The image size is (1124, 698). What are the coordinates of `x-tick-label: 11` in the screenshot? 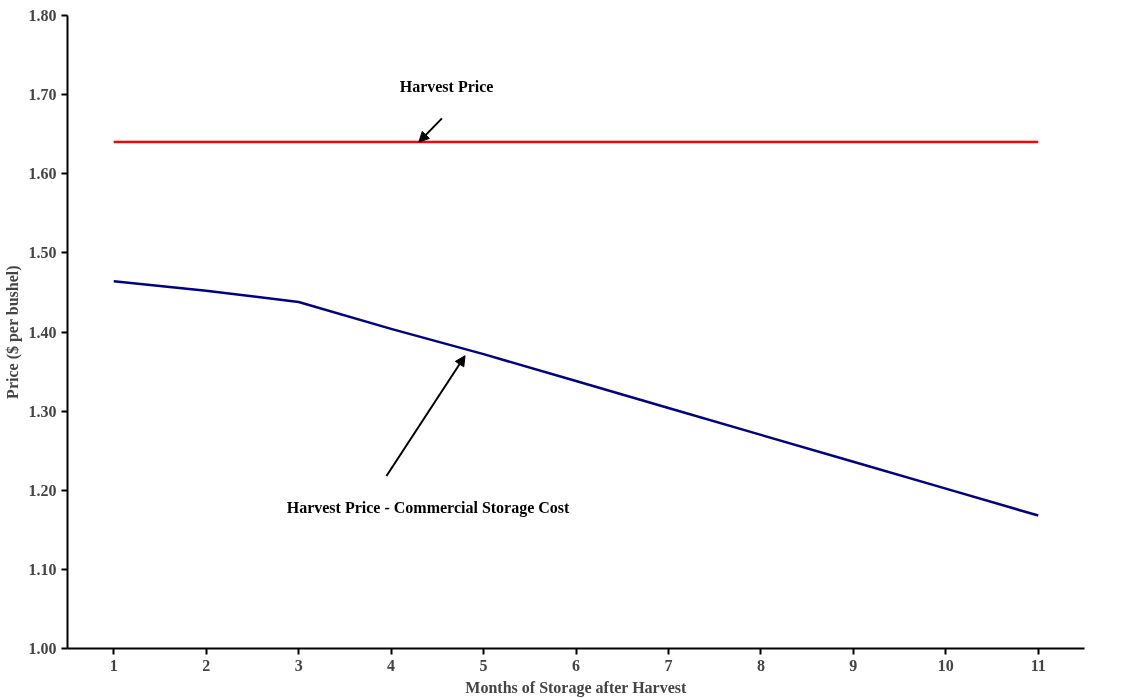 It's located at (1038, 665).